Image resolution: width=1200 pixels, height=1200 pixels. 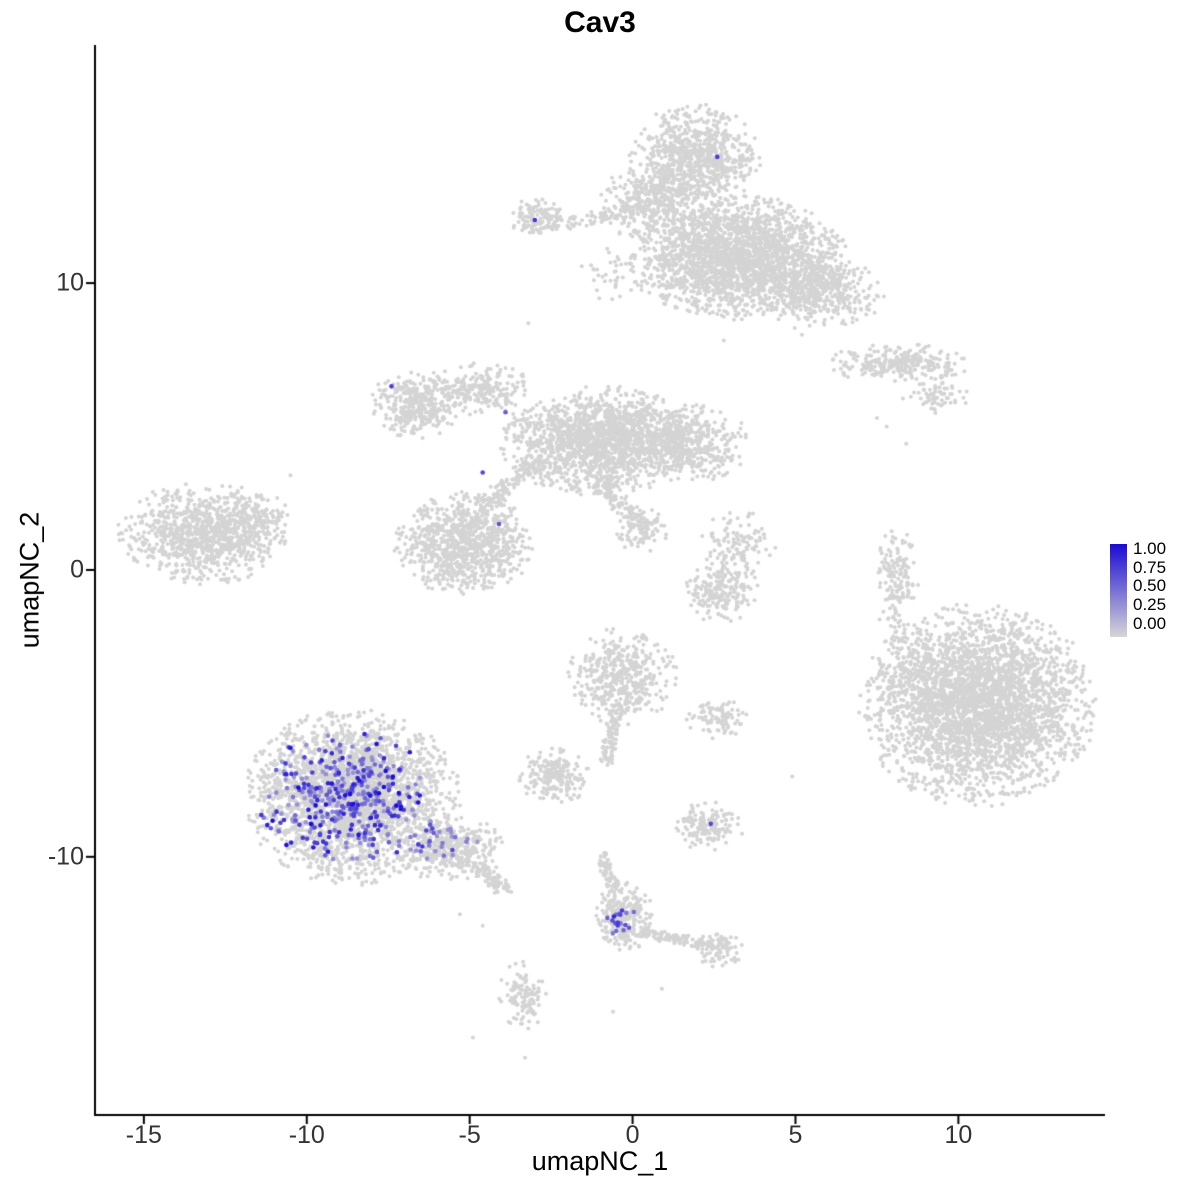 I want to click on legend-labels: 1.00 0.75 0.50 0.25 0.00, so click(x=1150, y=586).